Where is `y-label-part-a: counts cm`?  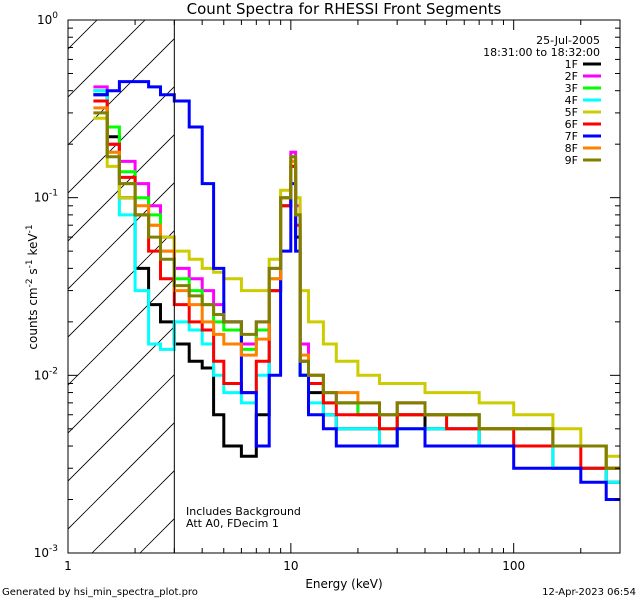
y-label-part-a: counts cm is located at coordinates (33, 318).